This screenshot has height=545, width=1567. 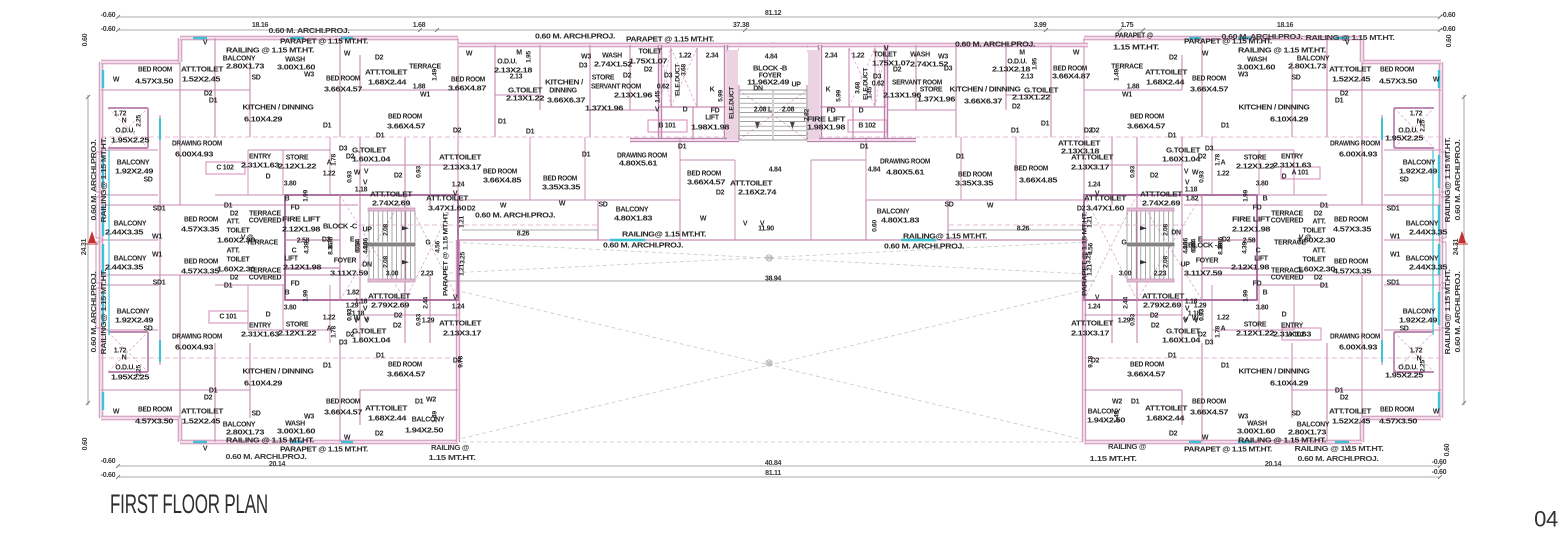 I want to click on svg-text: 2.23, so click(x=427, y=274).